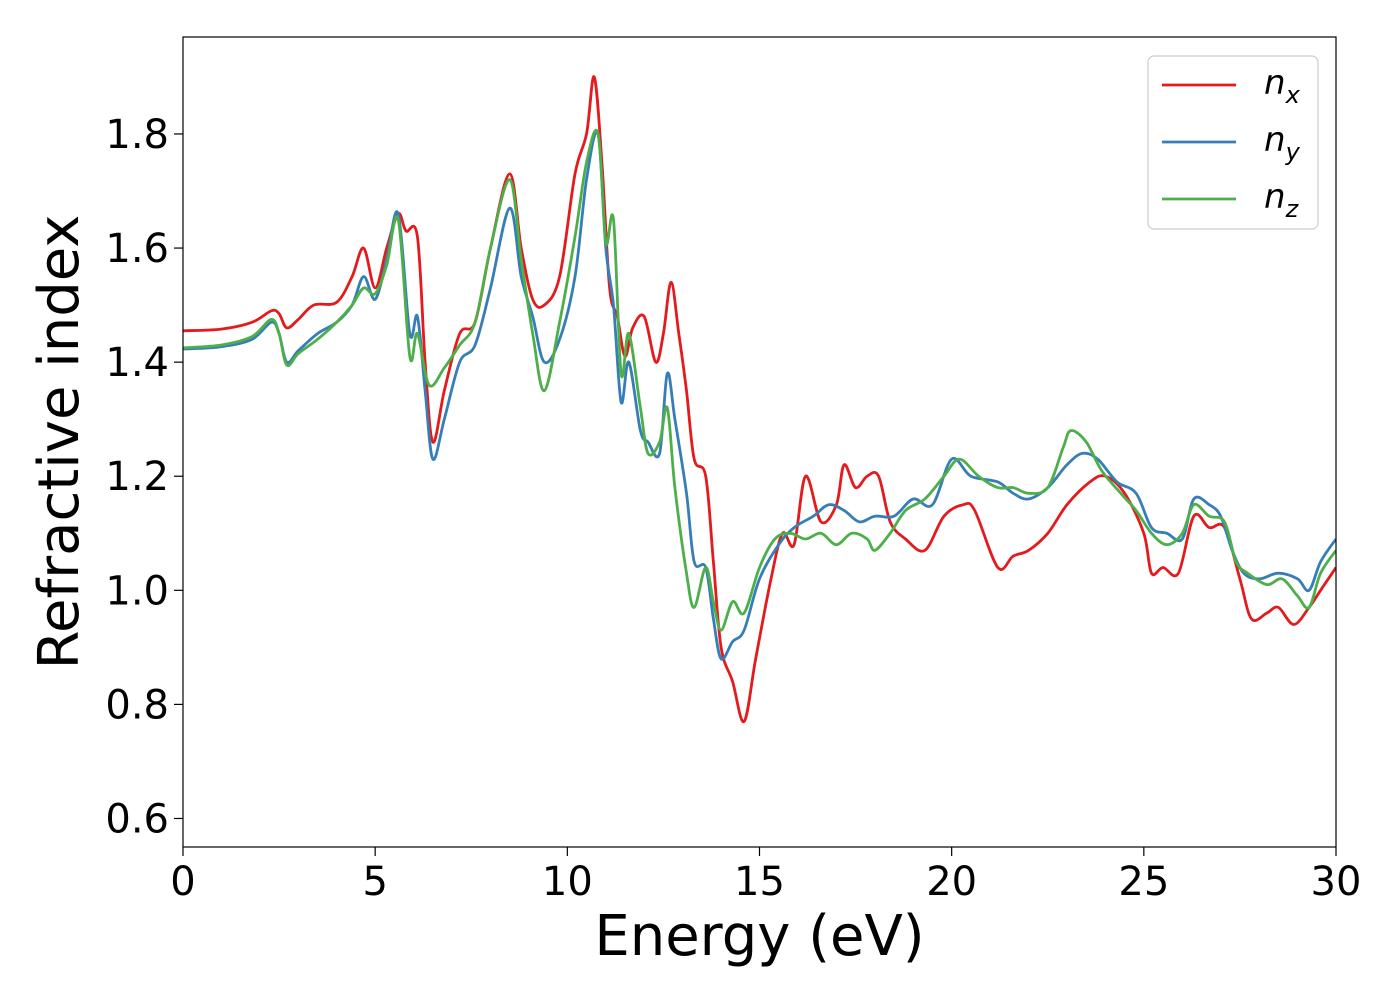 The image size is (1400, 1004). What do you see at coordinates (567, 882) in the screenshot?
I see `x-tick-label: 10` at bounding box center [567, 882].